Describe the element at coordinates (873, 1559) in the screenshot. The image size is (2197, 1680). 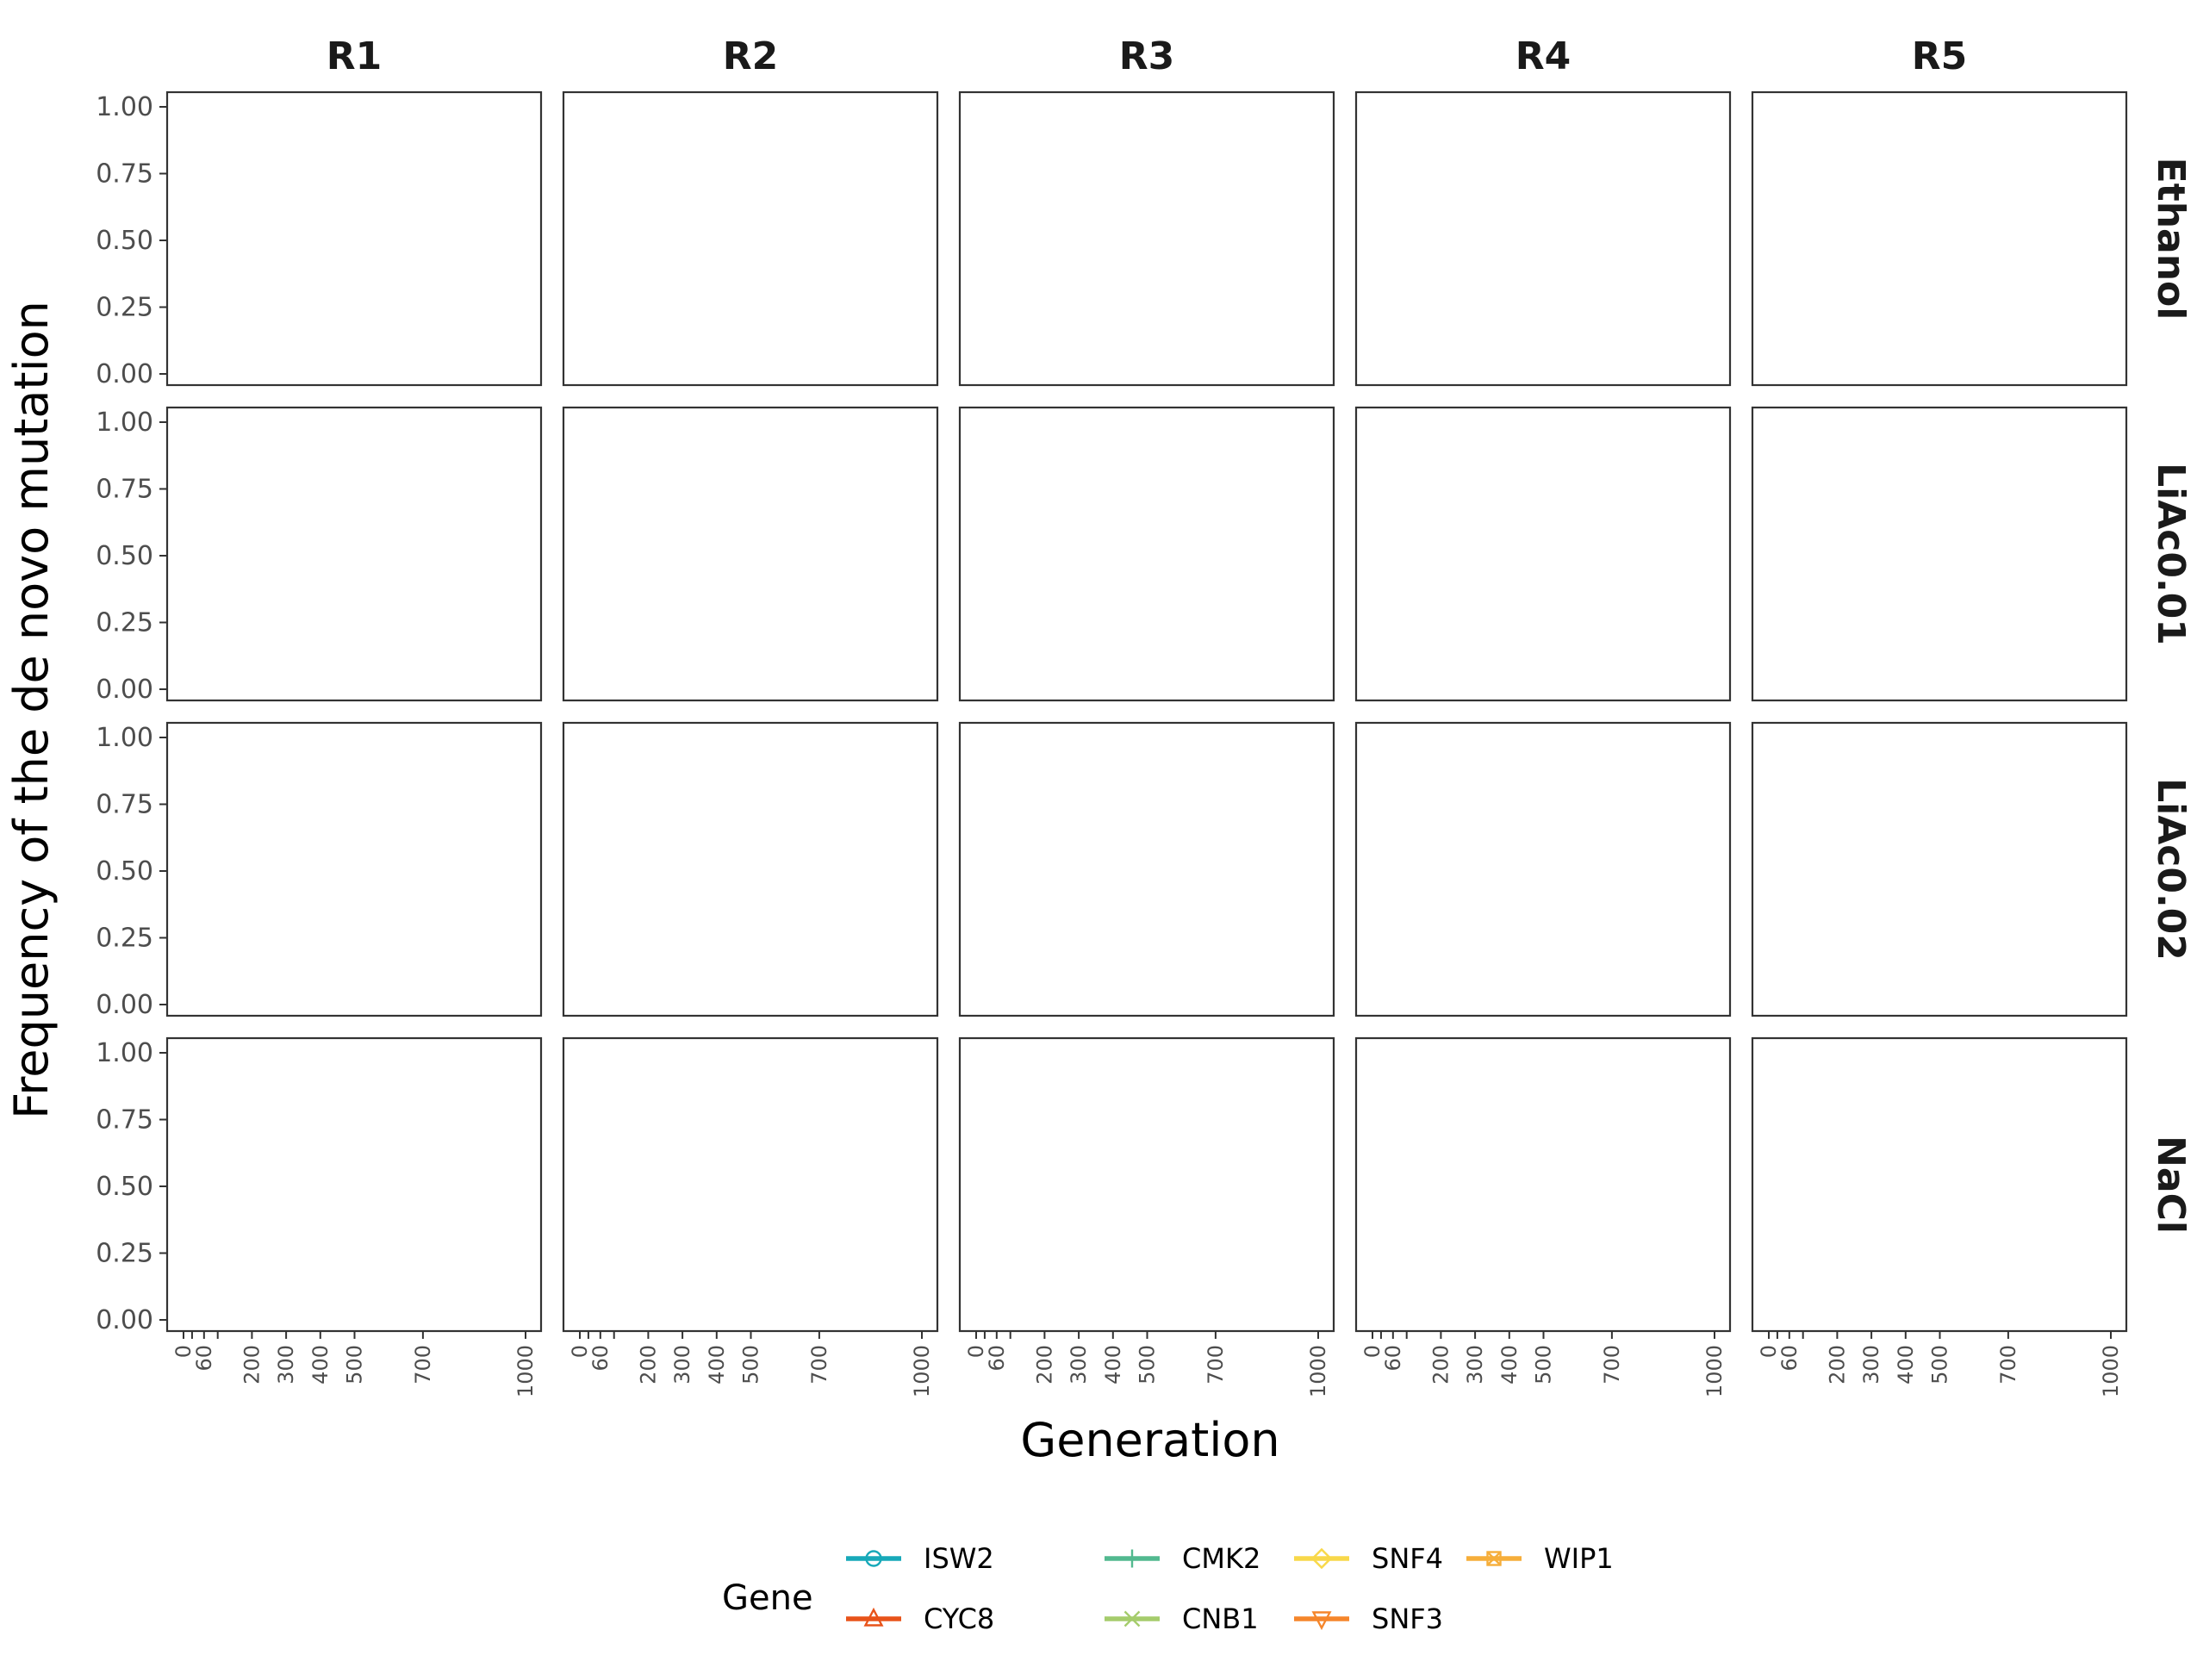
I see `legend-isw2-marker` at that location.